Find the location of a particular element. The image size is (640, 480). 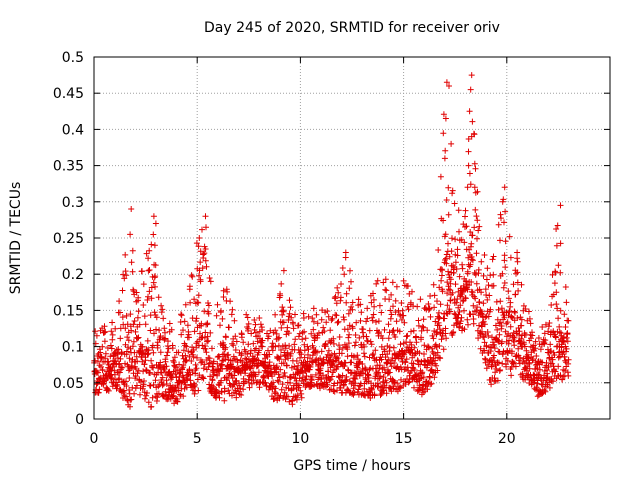

y-tick-label: 0.2 is located at coordinates (73, 275).